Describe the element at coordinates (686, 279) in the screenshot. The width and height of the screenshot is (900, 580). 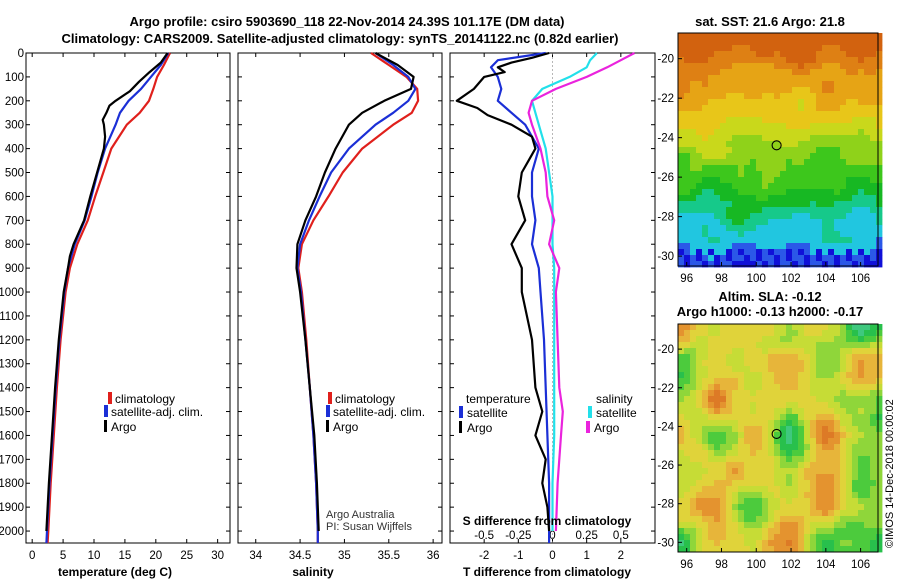
I see `map-x-tick-label: 96` at that location.